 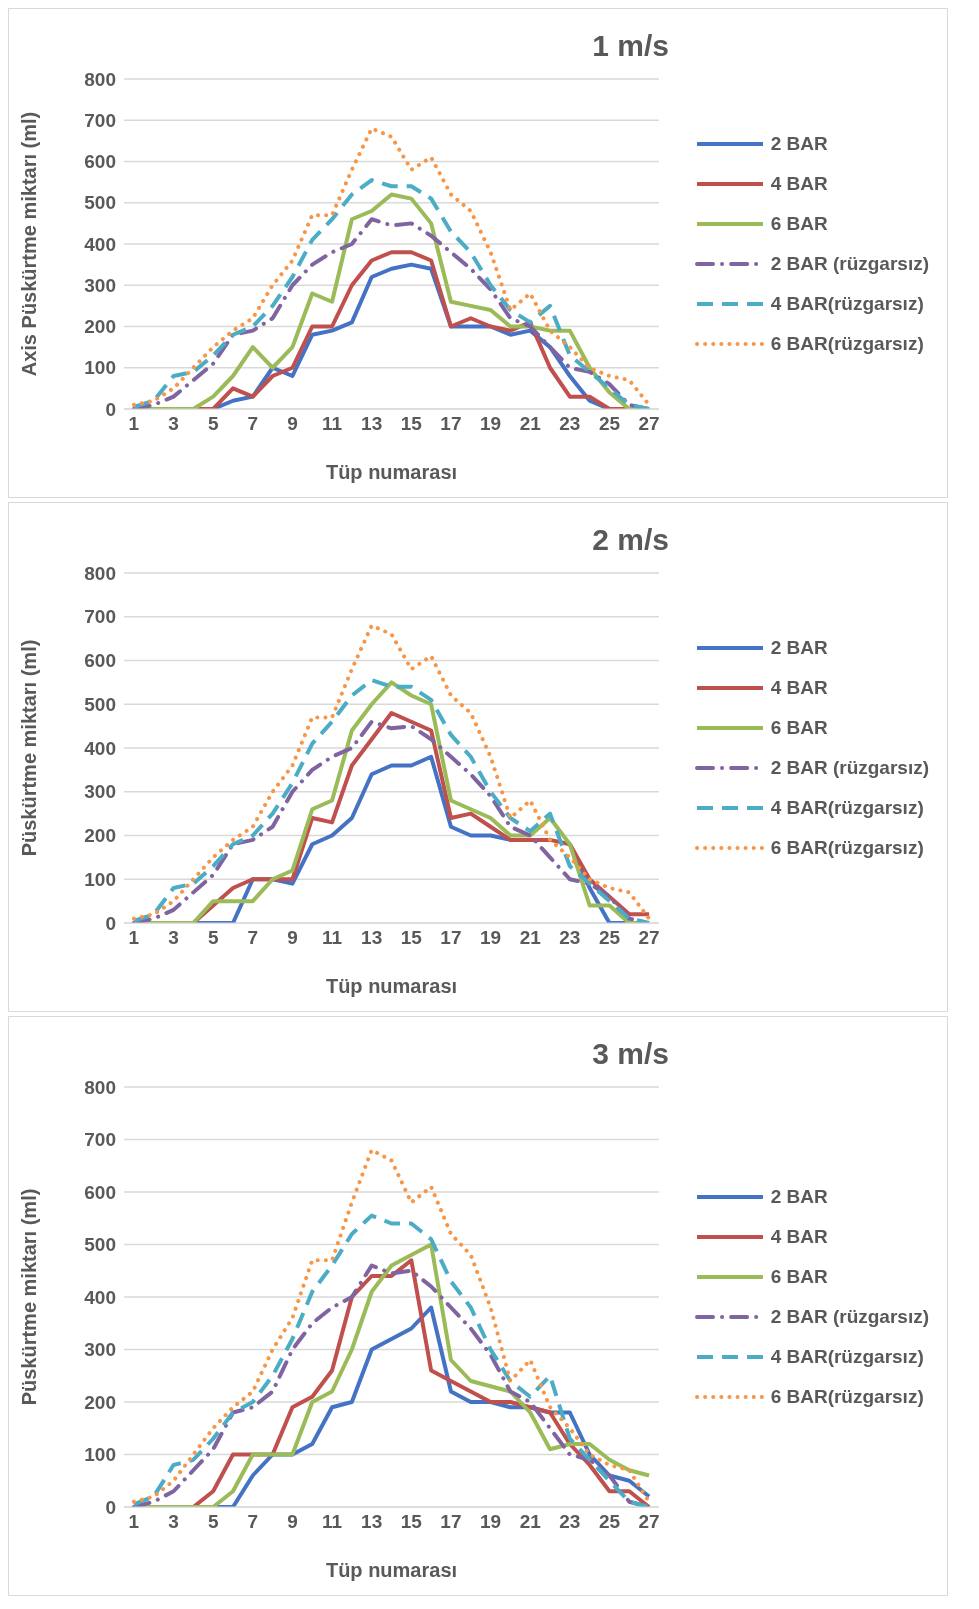 I want to click on y-axis-title: Axis Püskürtme miktarı (ml), so click(x=29, y=244).